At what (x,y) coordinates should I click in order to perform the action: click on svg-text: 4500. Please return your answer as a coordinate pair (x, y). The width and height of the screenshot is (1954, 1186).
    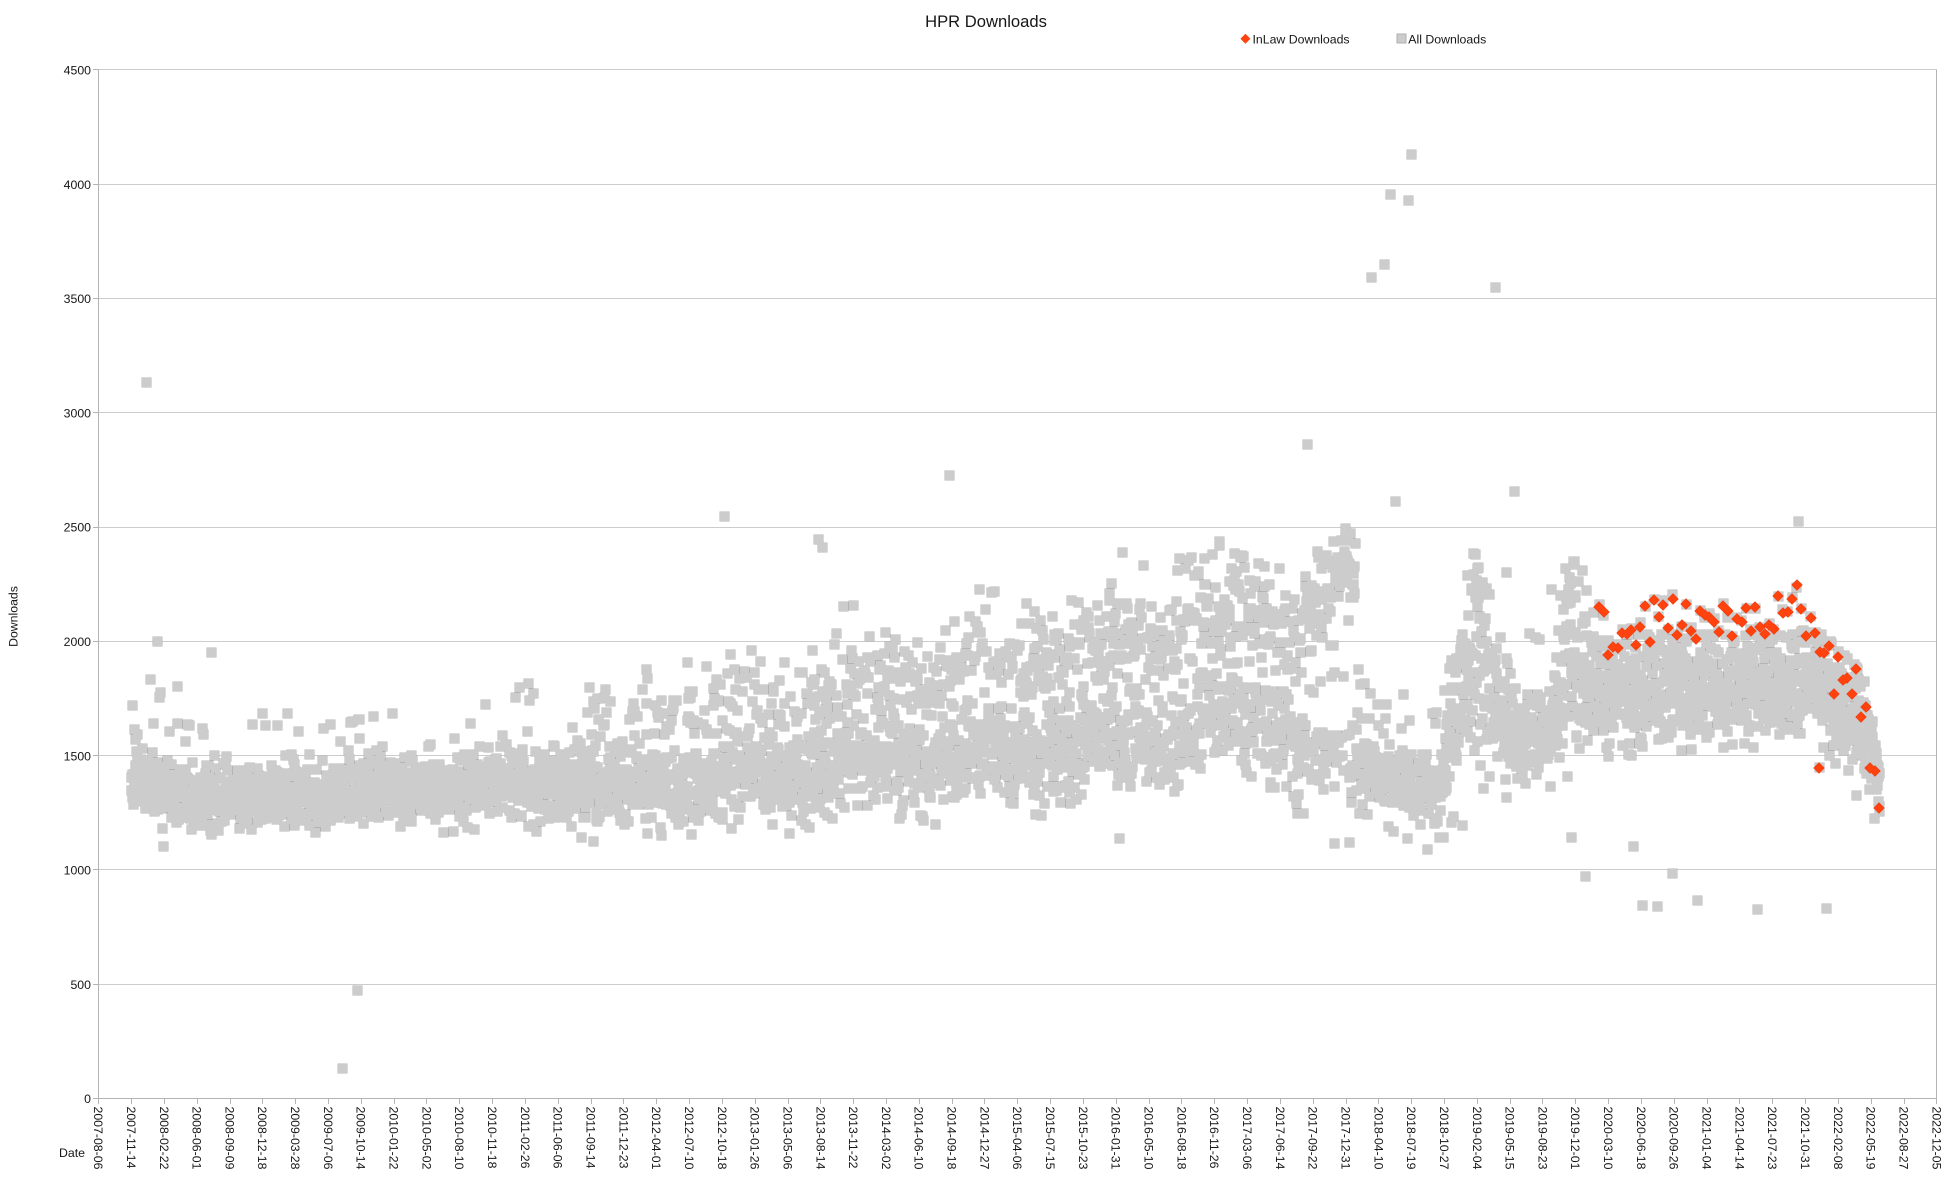
    Looking at the image, I should click on (78, 71).